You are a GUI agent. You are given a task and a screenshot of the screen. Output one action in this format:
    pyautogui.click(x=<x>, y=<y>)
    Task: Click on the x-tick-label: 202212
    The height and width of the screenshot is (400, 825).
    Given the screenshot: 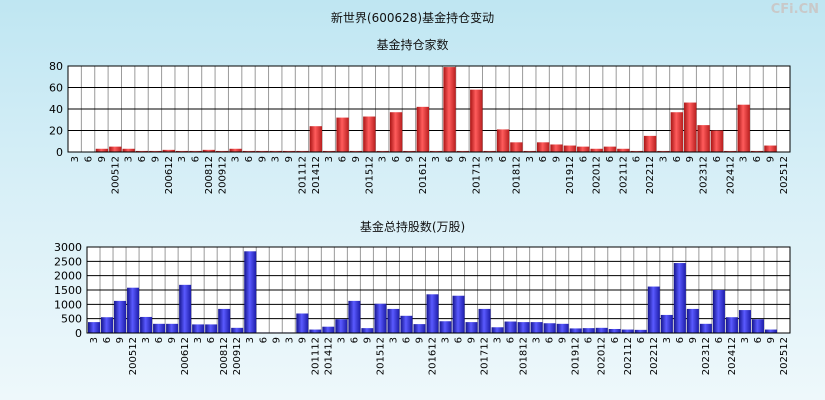 What is the action you would take?
    pyautogui.click(x=650, y=175)
    